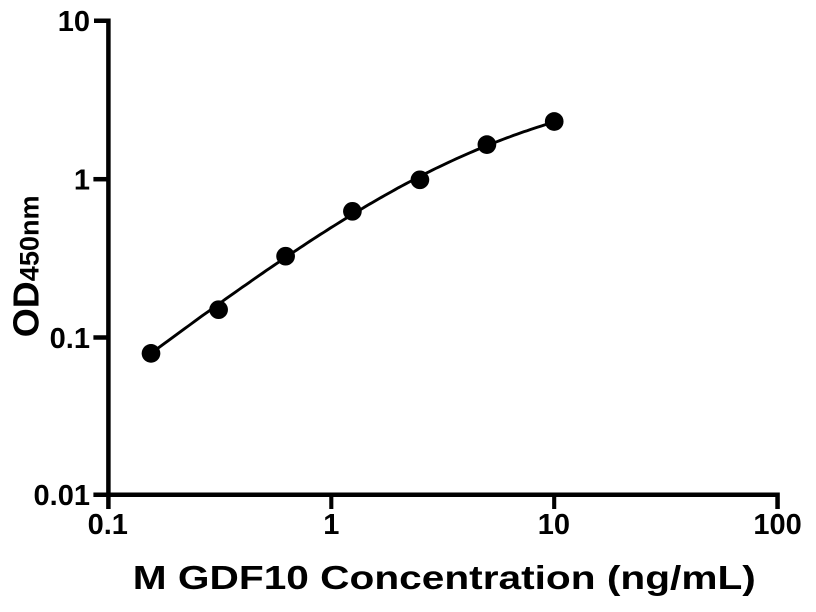 This screenshot has width=816, height=612. Describe the element at coordinates (62, 496) in the screenshot. I see `svg-text: 0.01` at that location.